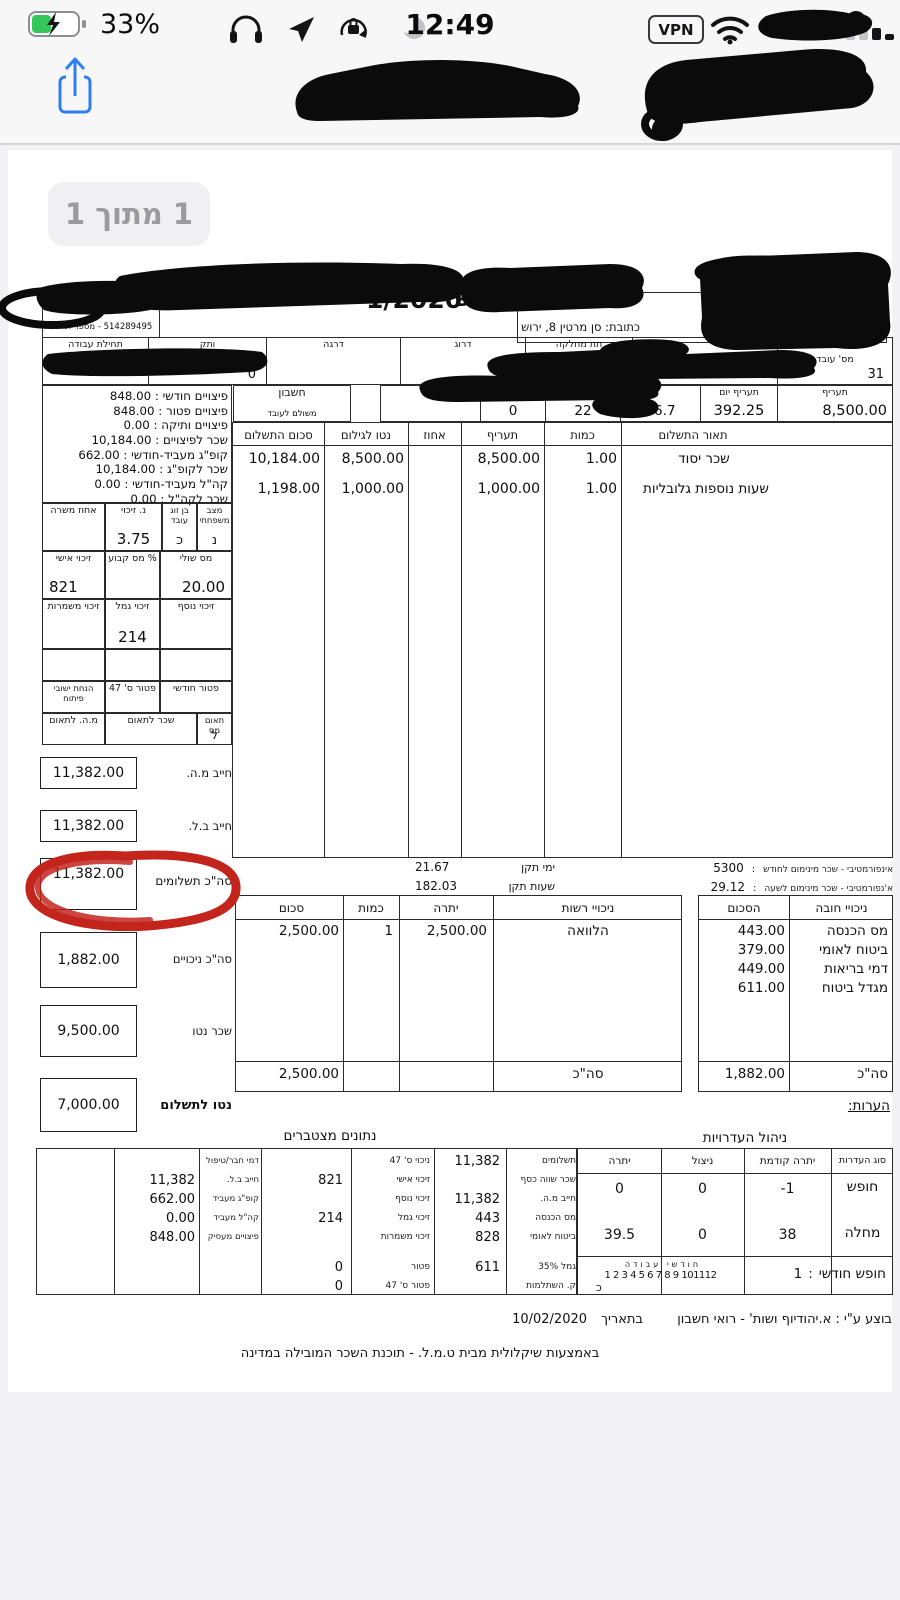 The image size is (900, 1600). What do you see at coordinates (513, 403) in the screenshot?
I see `cell-zero-value: 0` at bounding box center [513, 403].